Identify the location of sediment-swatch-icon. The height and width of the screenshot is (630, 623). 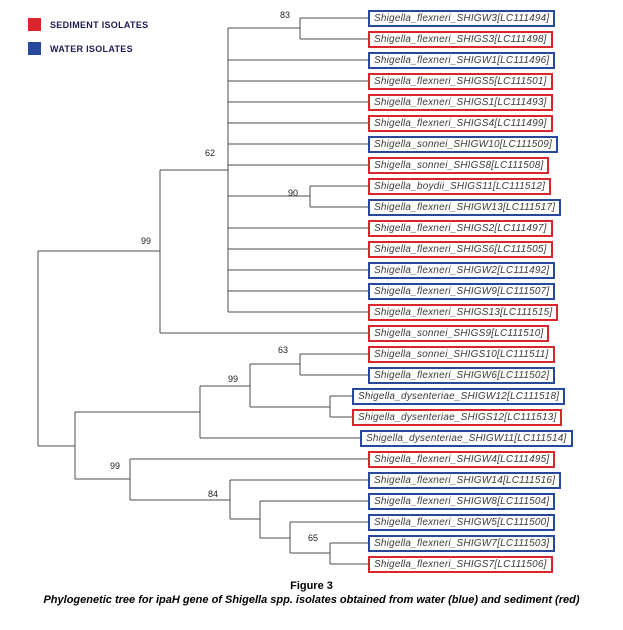
(34, 24).